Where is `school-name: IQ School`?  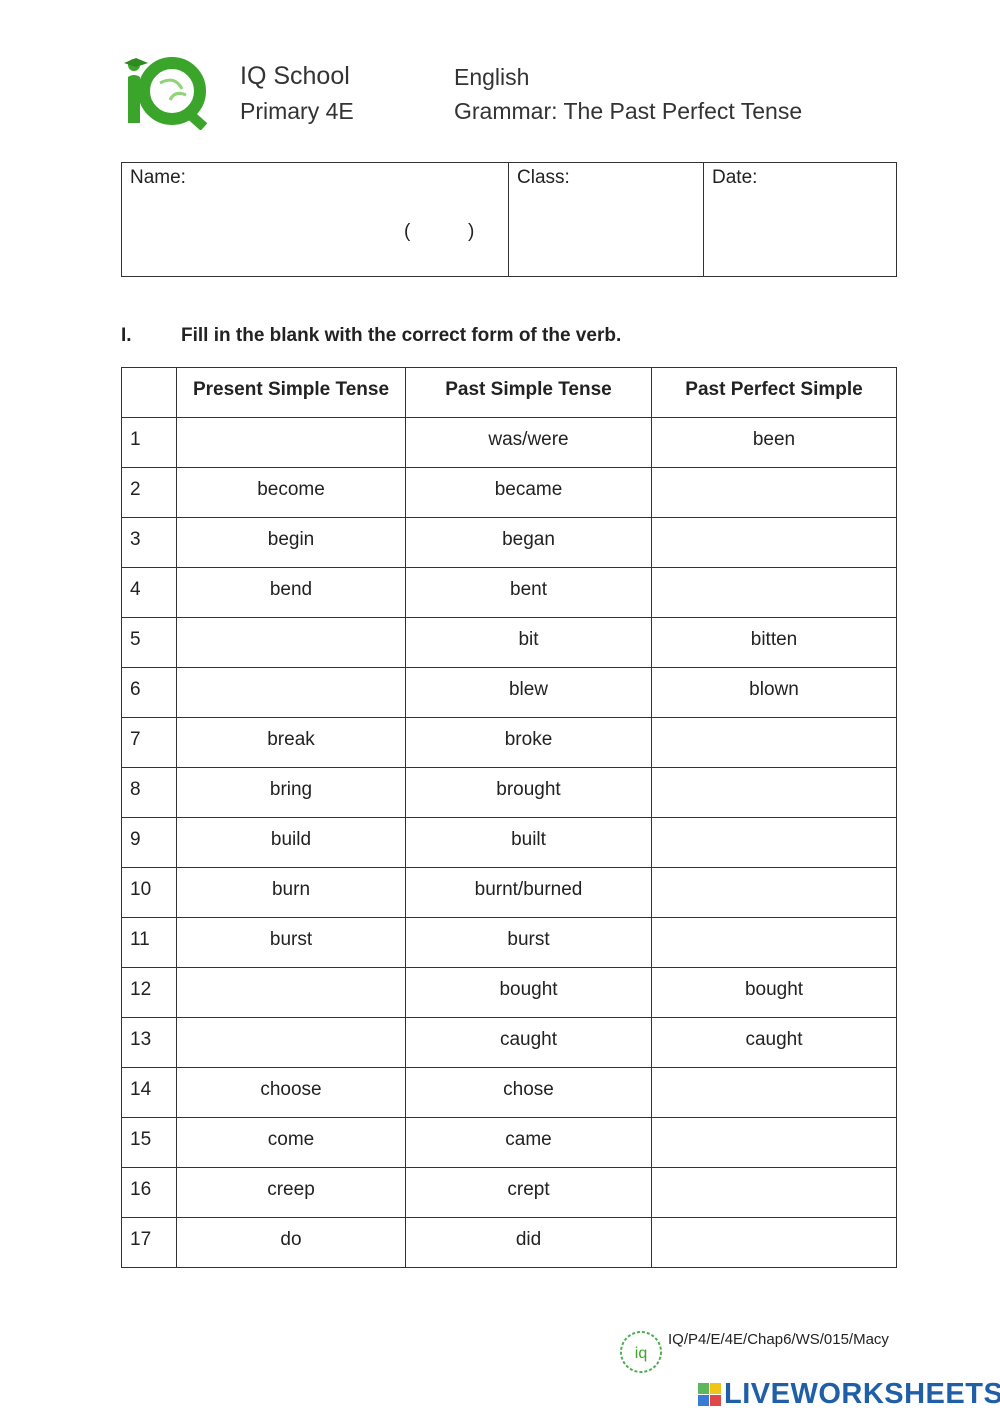 school-name: IQ School is located at coordinates (295, 76).